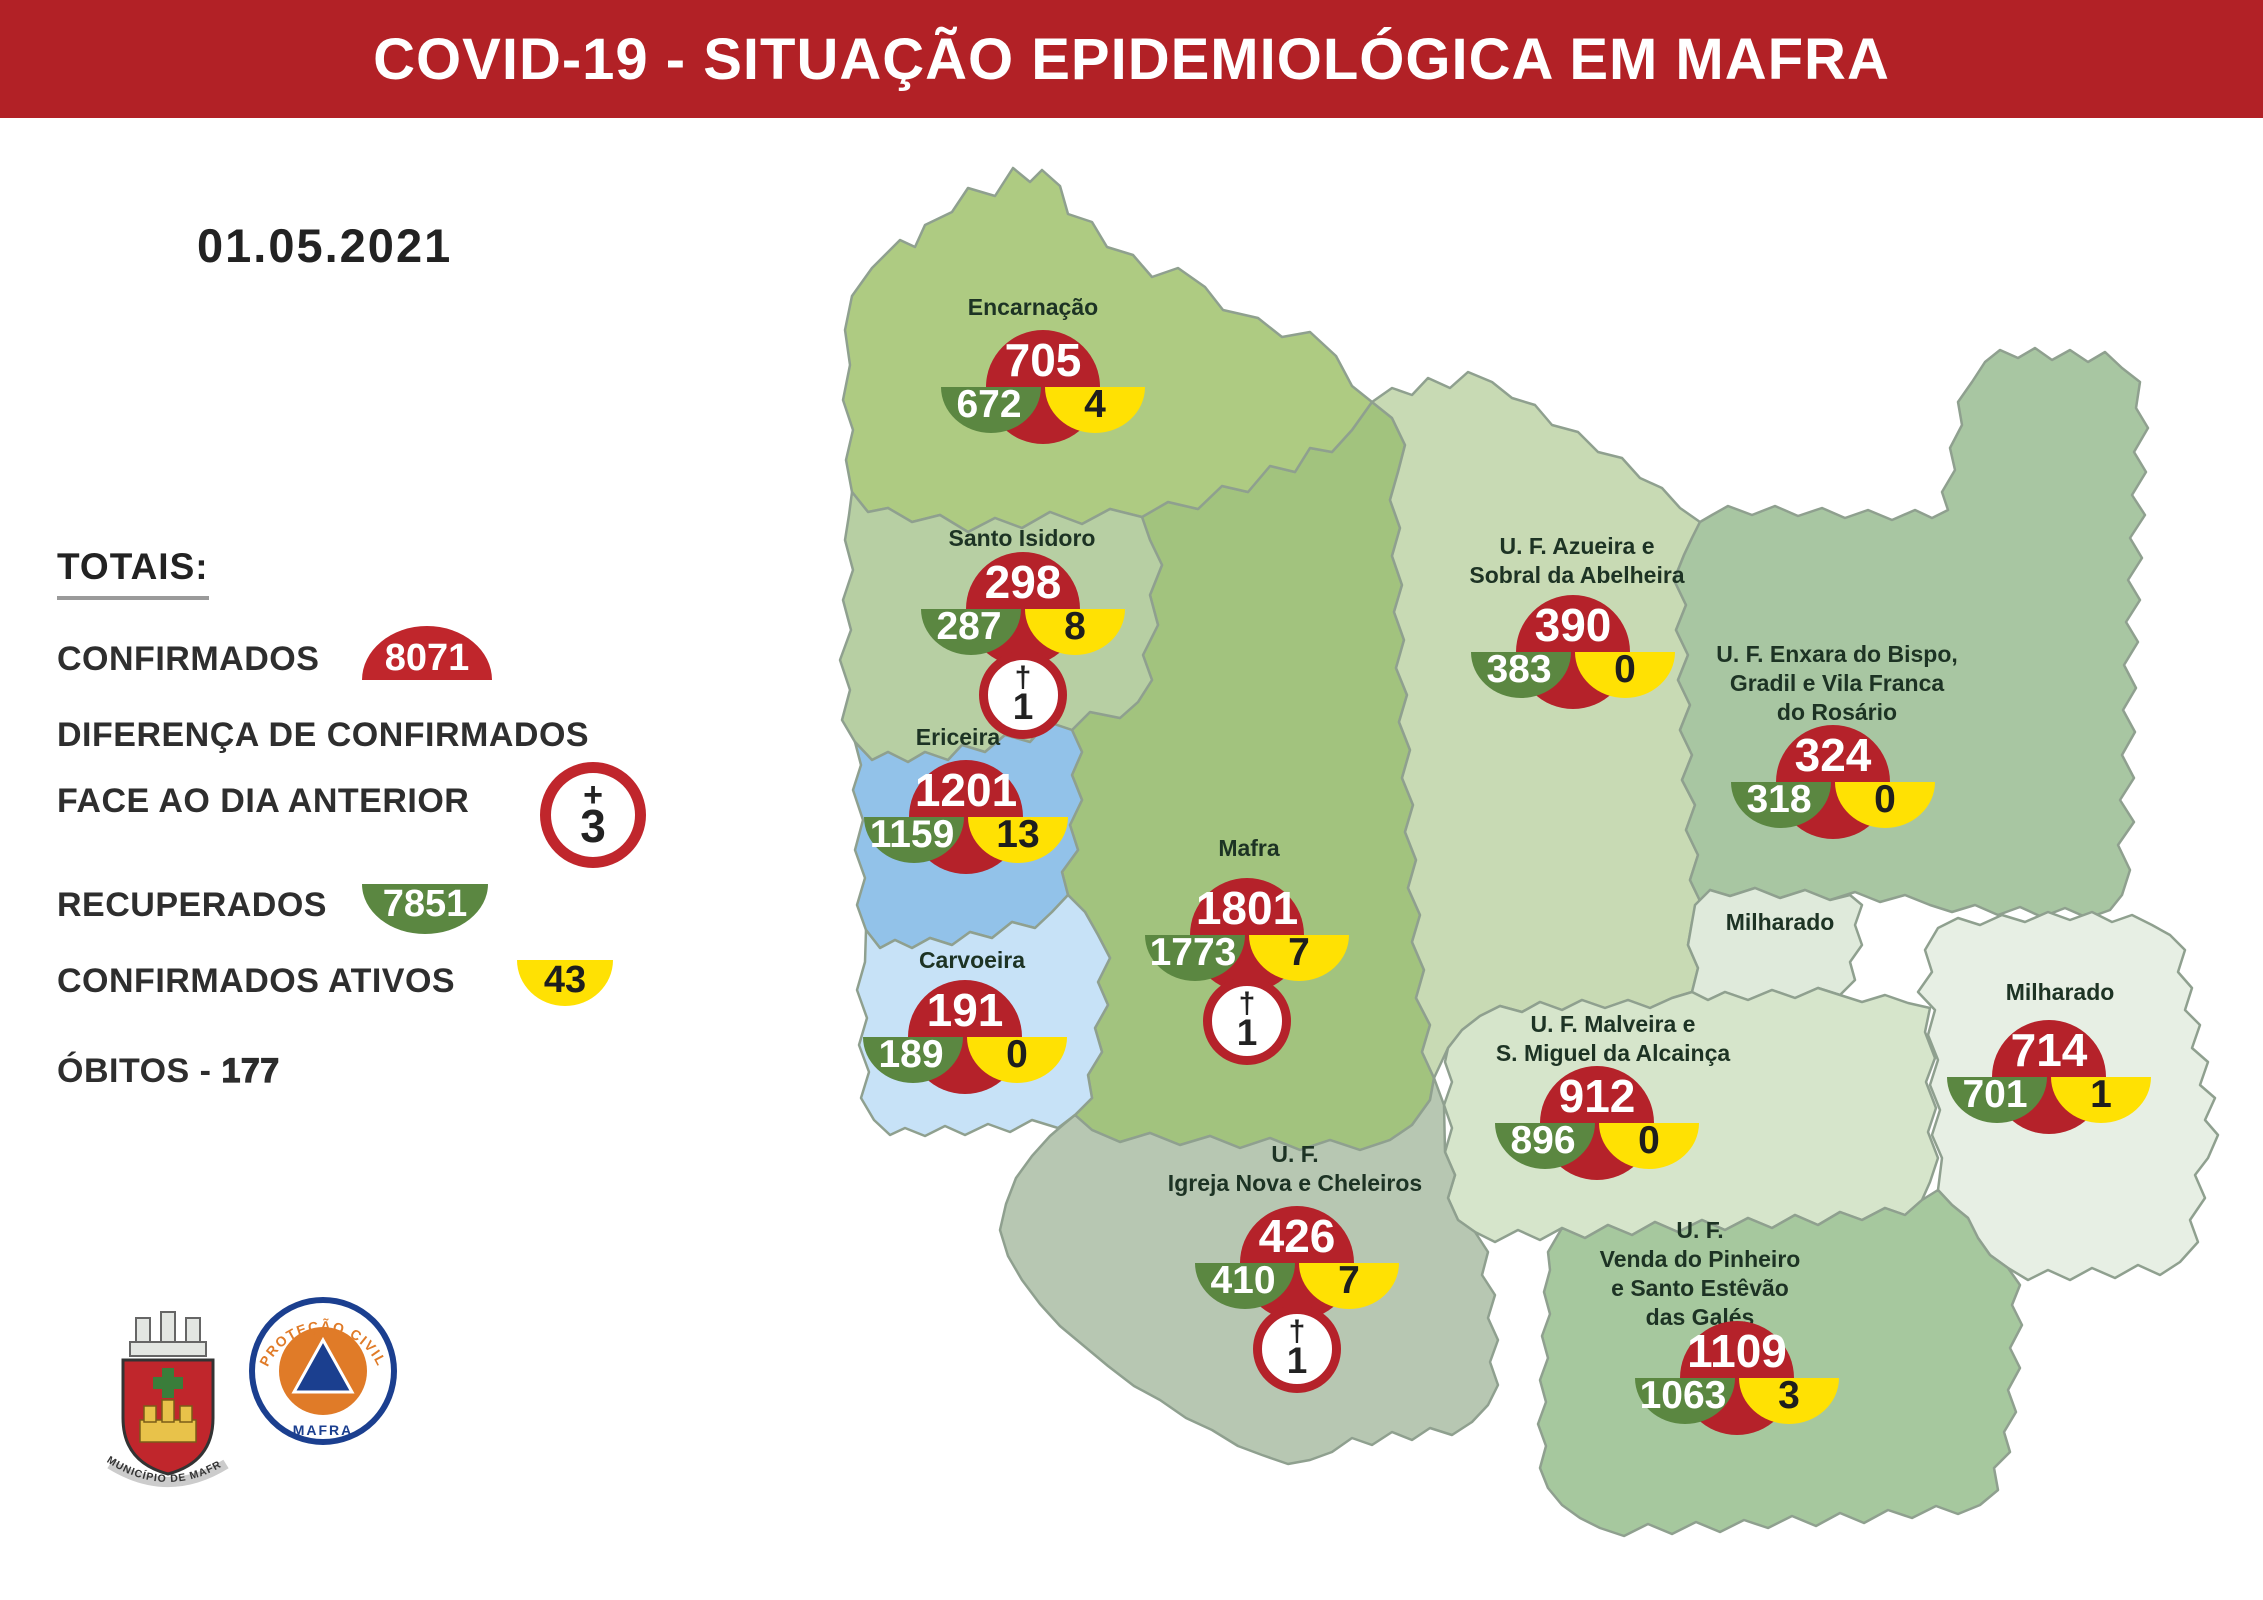 Image resolution: width=2263 pixels, height=1600 pixels. I want to click on region-name-line: Encarnação, so click(1033, 307).